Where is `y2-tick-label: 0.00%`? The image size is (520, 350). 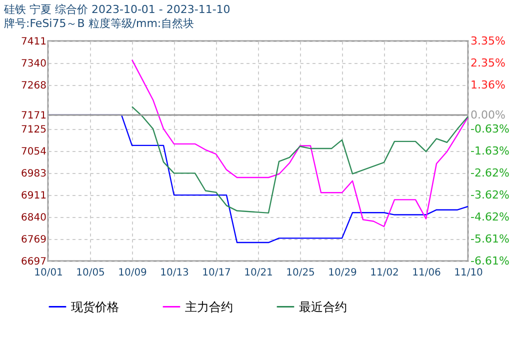 y2-tick-label: 0.00% is located at coordinates (488, 115).